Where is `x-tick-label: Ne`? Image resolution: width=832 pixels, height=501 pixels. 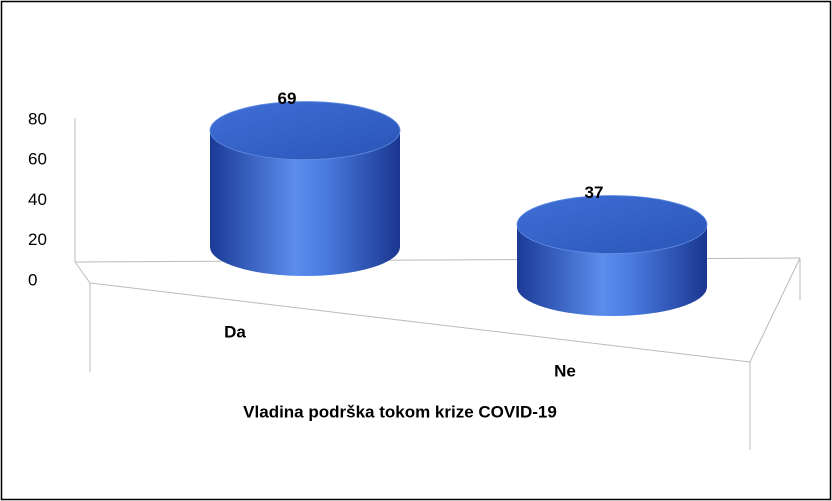
x-tick-label: Ne is located at coordinates (565, 370).